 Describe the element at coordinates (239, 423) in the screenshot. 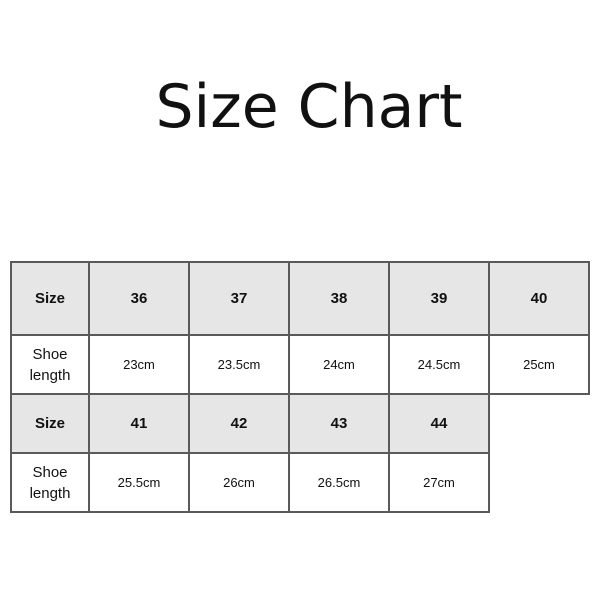

I see `size-cell: 42` at that location.